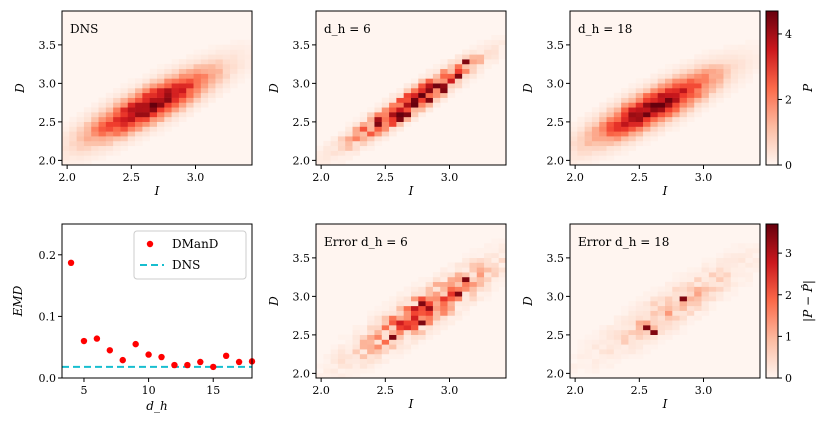  I want to click on y-axis-label: EMD, so click(18, 301).